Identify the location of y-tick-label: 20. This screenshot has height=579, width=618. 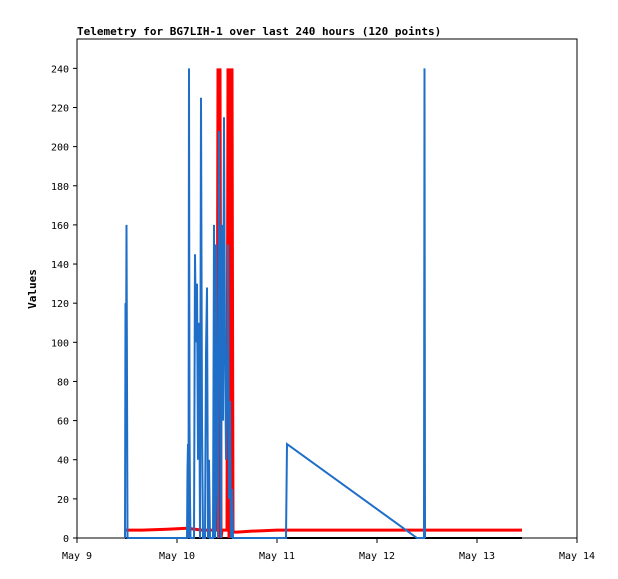
(63, 500).